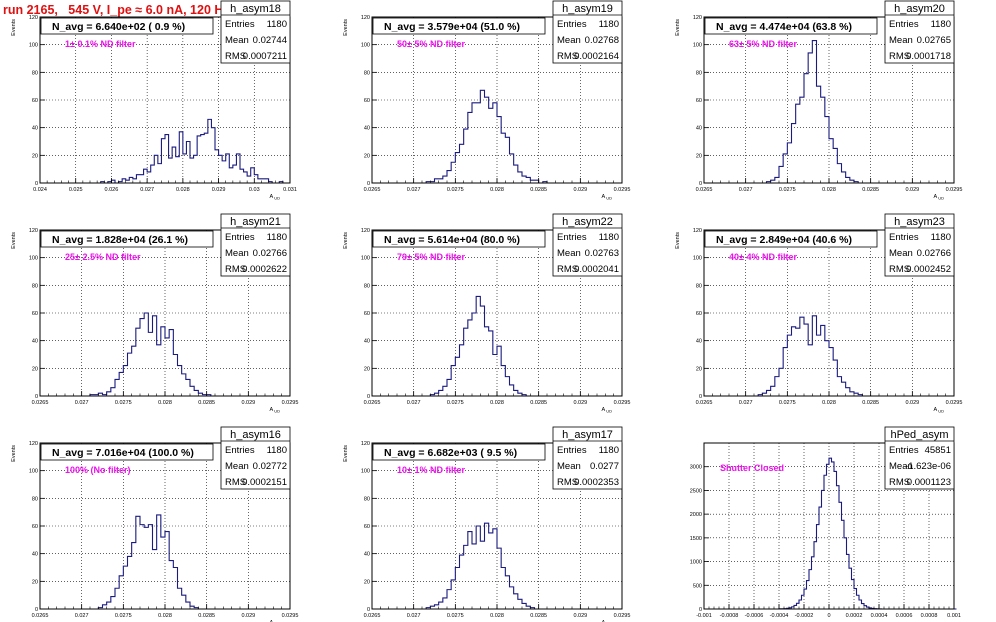 The width and height of the screenshot is (996, 622). Describe the element at coordinates (431, 470) in the screenshot. I see `filter-label: 10± 1% ND filter` at that location.